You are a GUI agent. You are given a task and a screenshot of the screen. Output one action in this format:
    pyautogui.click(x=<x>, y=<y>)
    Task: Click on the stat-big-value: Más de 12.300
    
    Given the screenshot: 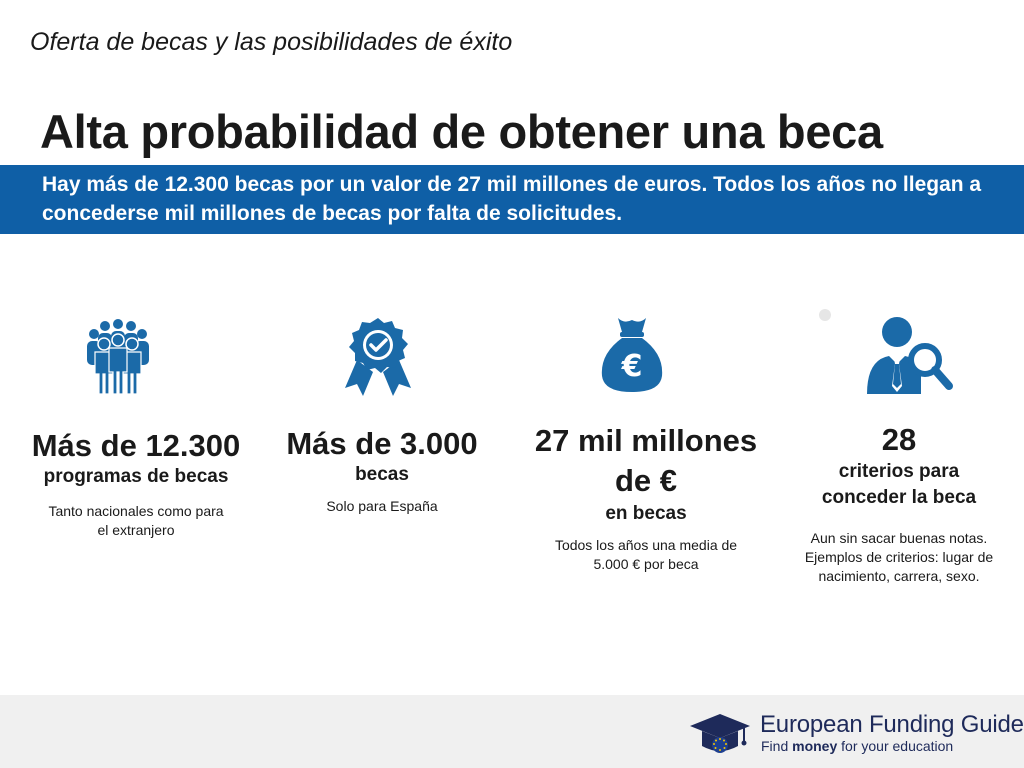 What is the action you would take?
    pyautogui.click(x=136, y=445)
    